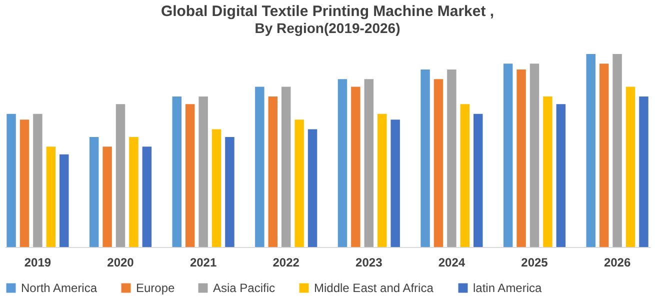 The image size is (655, 300). I want to click on x-tick-label: 2023, so click(369, 263).